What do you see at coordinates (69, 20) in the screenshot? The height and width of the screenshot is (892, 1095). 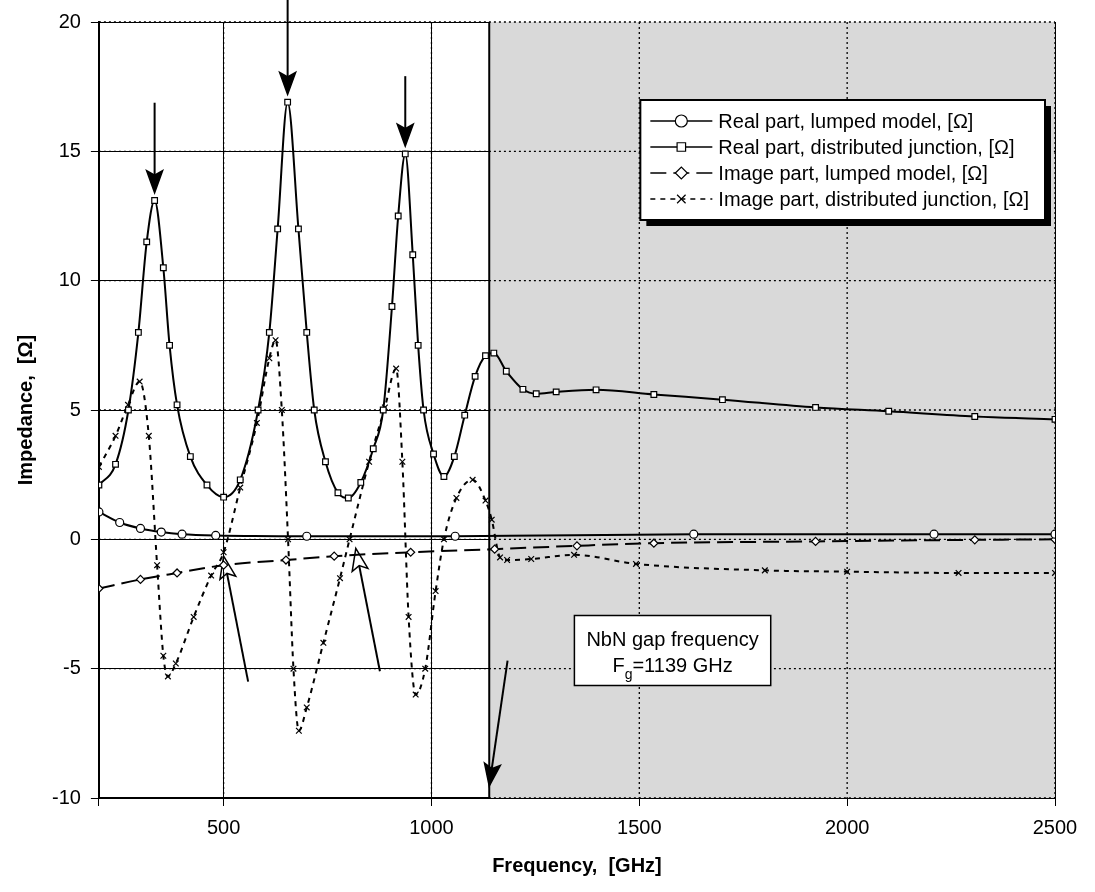 I see `y-tick-label: 20` at bounding box center [69, 20].